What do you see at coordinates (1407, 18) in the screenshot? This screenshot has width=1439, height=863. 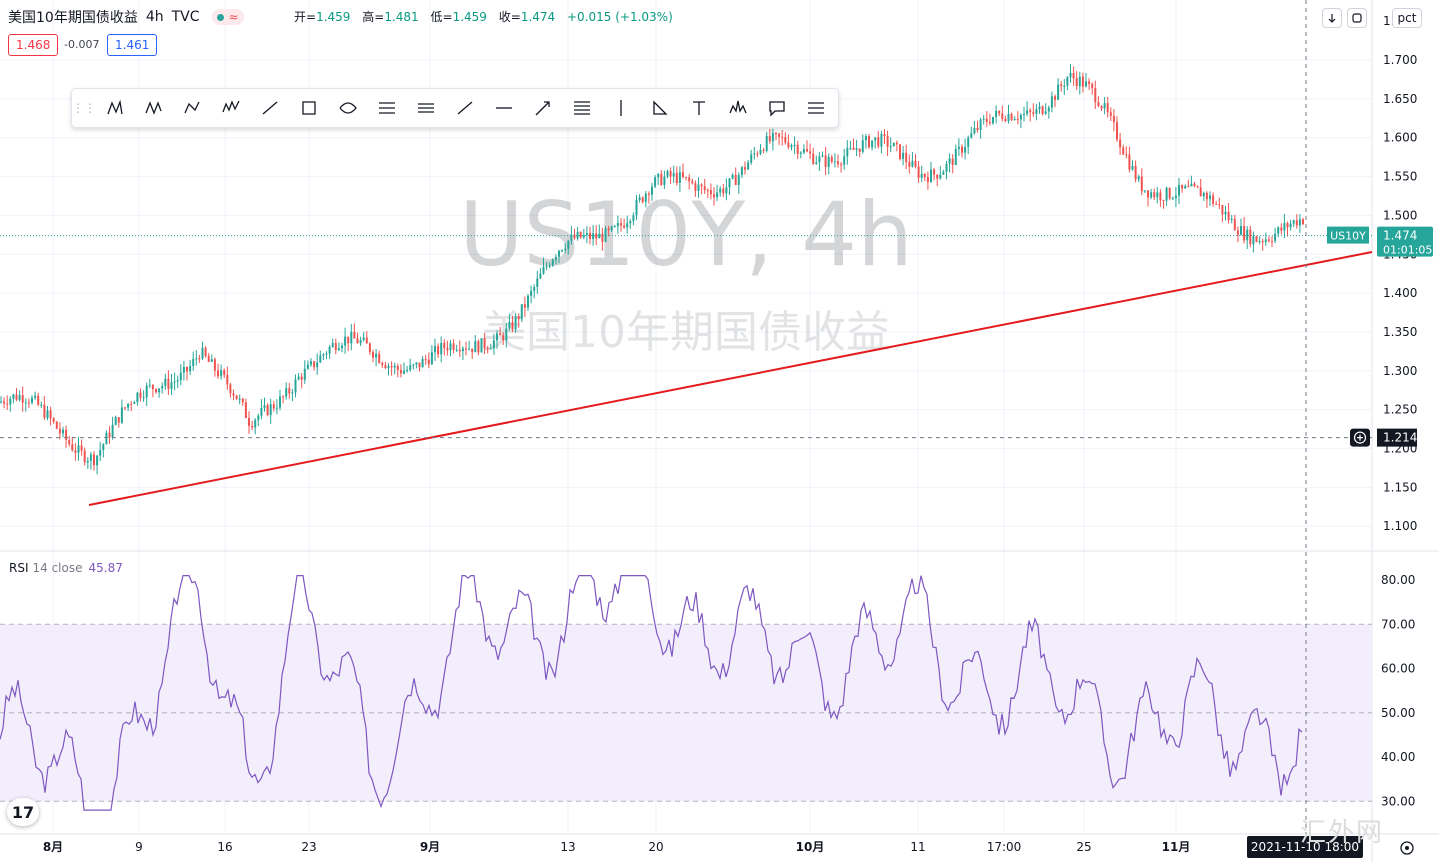 I see `percent-scale-button: pct` at bounding box center [1407, 18].